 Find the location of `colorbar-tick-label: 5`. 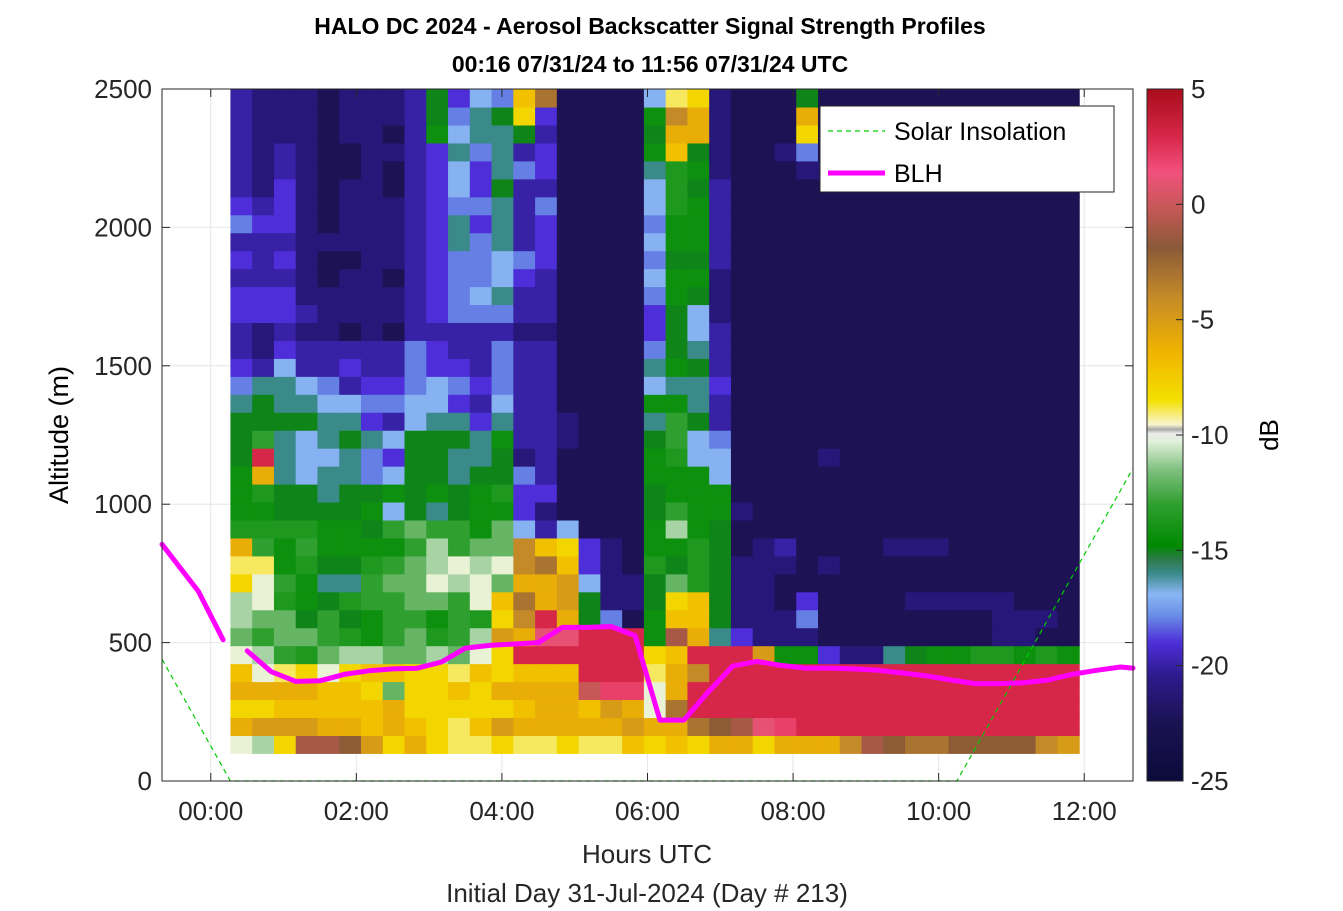

colorbar-tick-label: 5 is located at coordinates (1198, 89).